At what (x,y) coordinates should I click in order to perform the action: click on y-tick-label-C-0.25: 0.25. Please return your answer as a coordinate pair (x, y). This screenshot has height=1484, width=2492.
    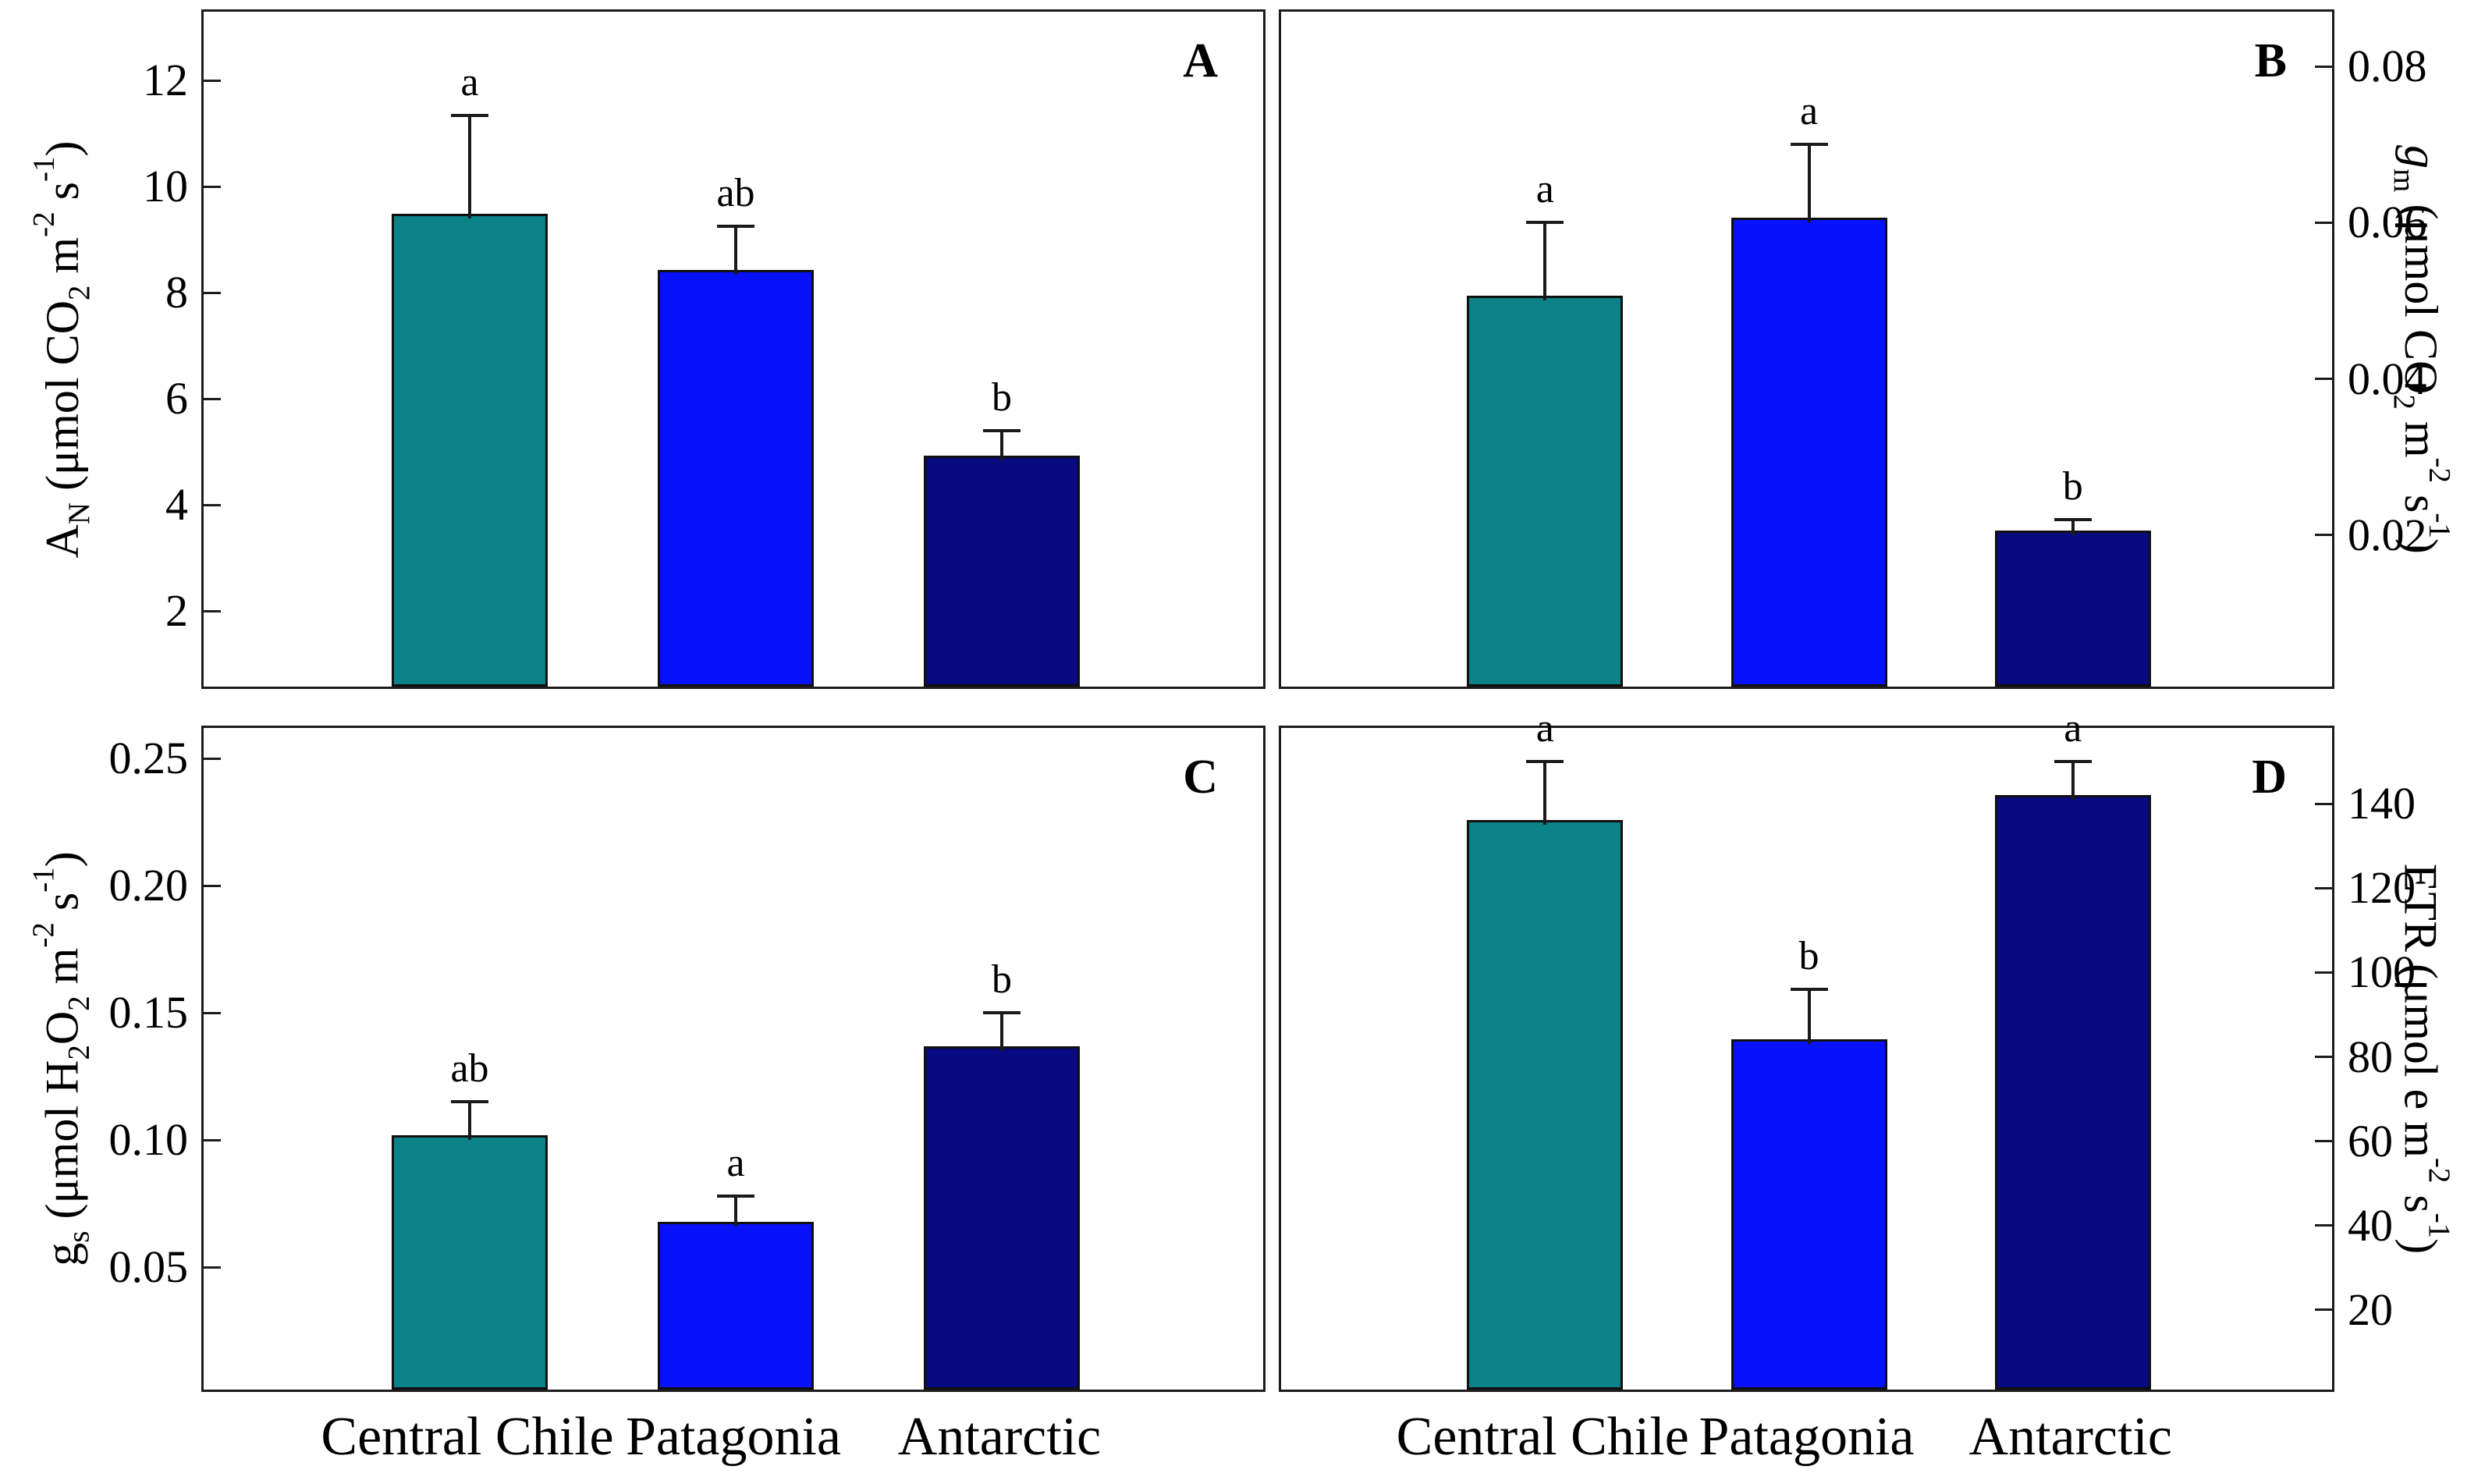
    Looking at the image, I should click on (148, 759).